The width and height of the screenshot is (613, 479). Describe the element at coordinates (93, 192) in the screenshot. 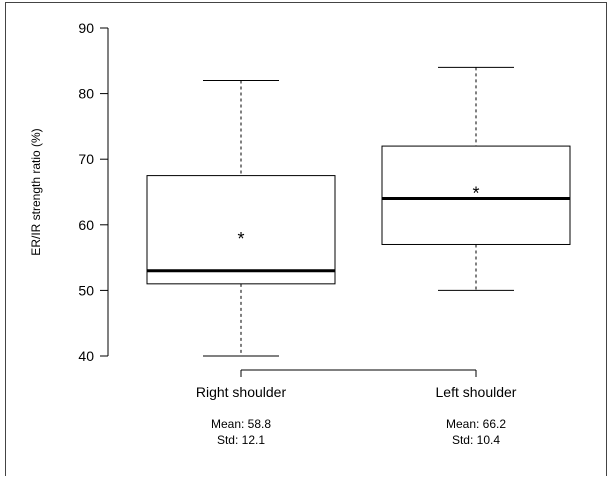

I see `y-ticks: 40 50 60 70 80 90` at that location.